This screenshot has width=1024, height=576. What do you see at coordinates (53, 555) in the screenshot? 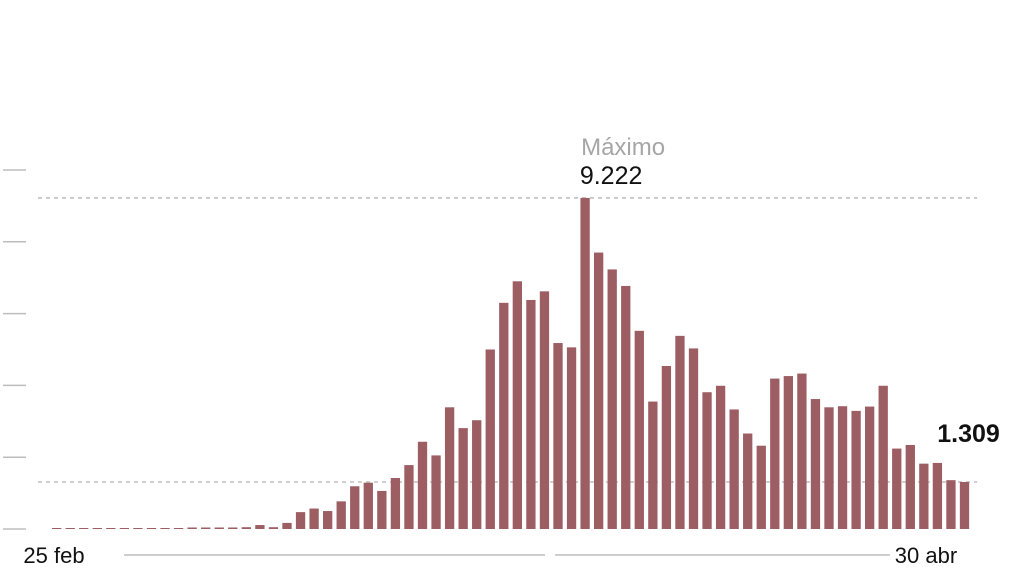
I see `x-start-label: 25 feb` at bounding box center [53, 555].